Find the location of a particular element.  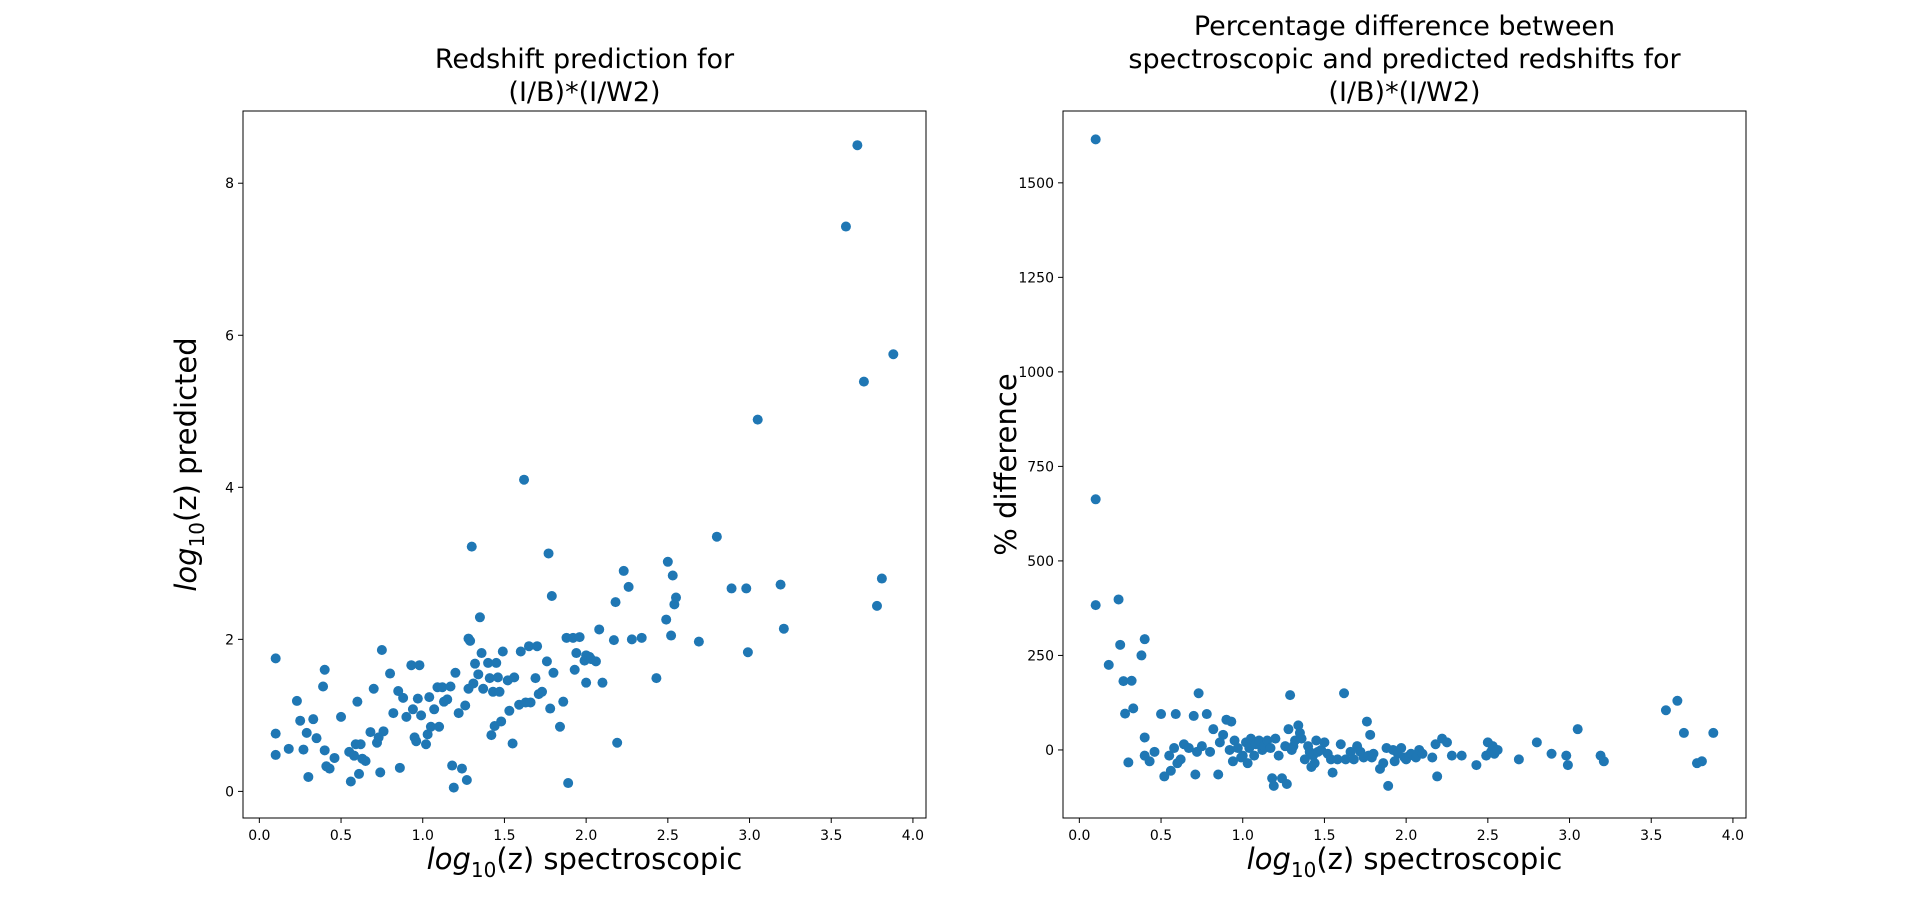

x-tick-label: 3.0 is located at coordinates (749, 836).